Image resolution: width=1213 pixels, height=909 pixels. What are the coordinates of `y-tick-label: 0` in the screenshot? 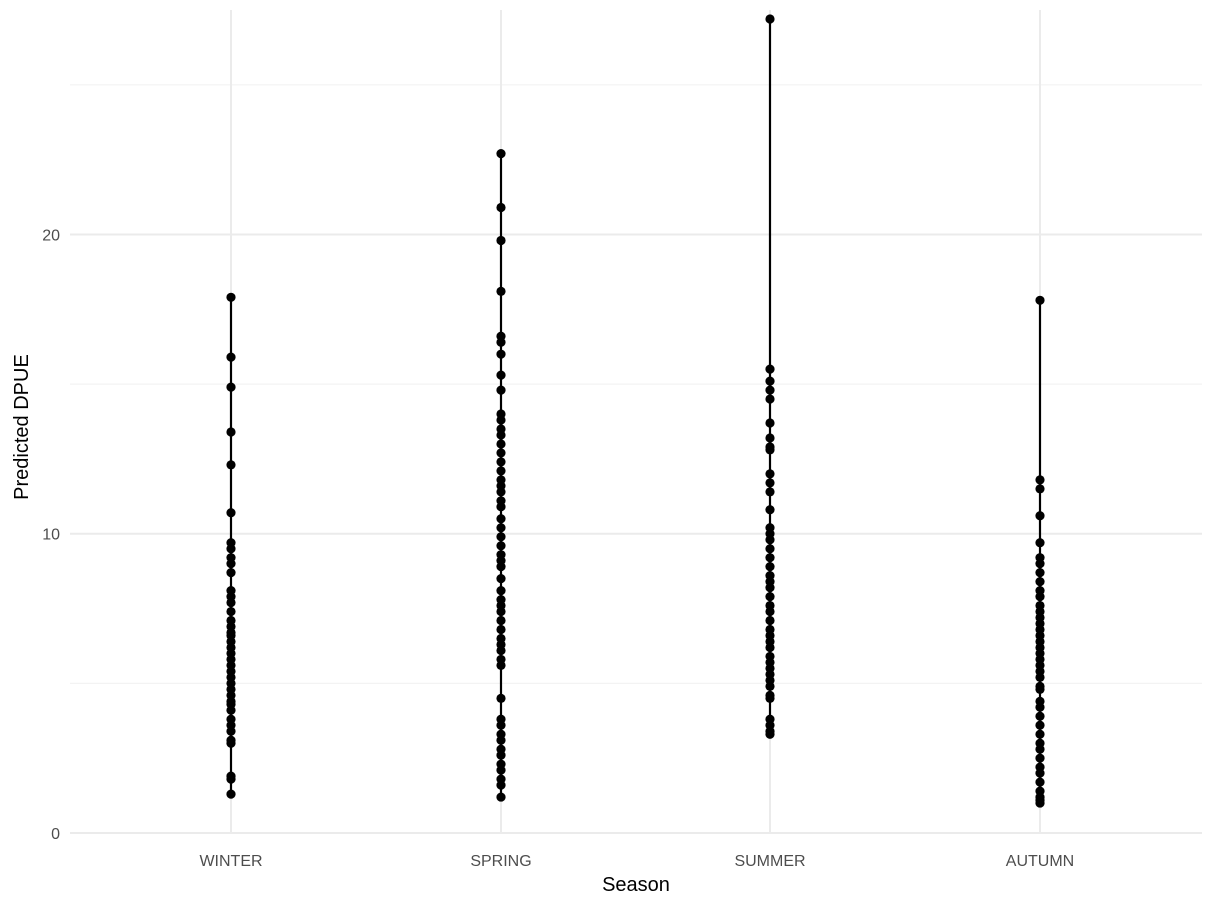 It's located at (55, 834).